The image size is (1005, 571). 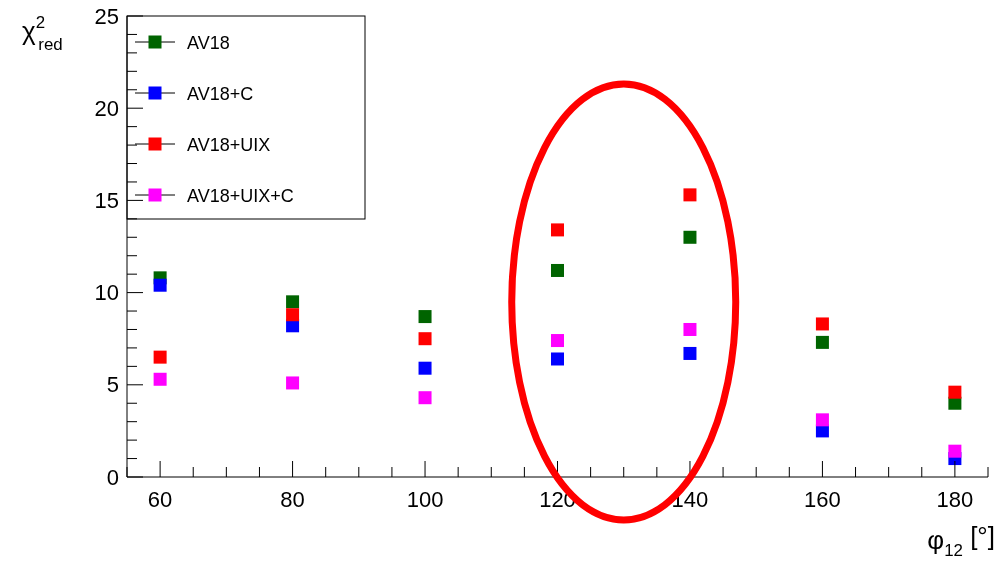 I want to click on x-tick-label: 100, so click(x=425, y=499).